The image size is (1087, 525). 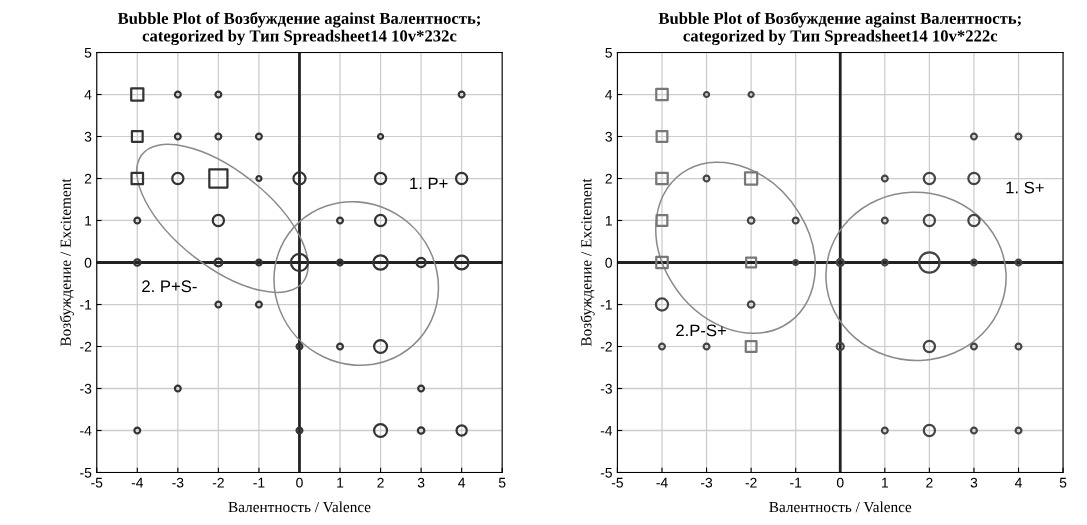 What do you see at coordinates (429, 183) in the screenshot?
I see `annotation: 1. P+` at bounding box center [429, 183].